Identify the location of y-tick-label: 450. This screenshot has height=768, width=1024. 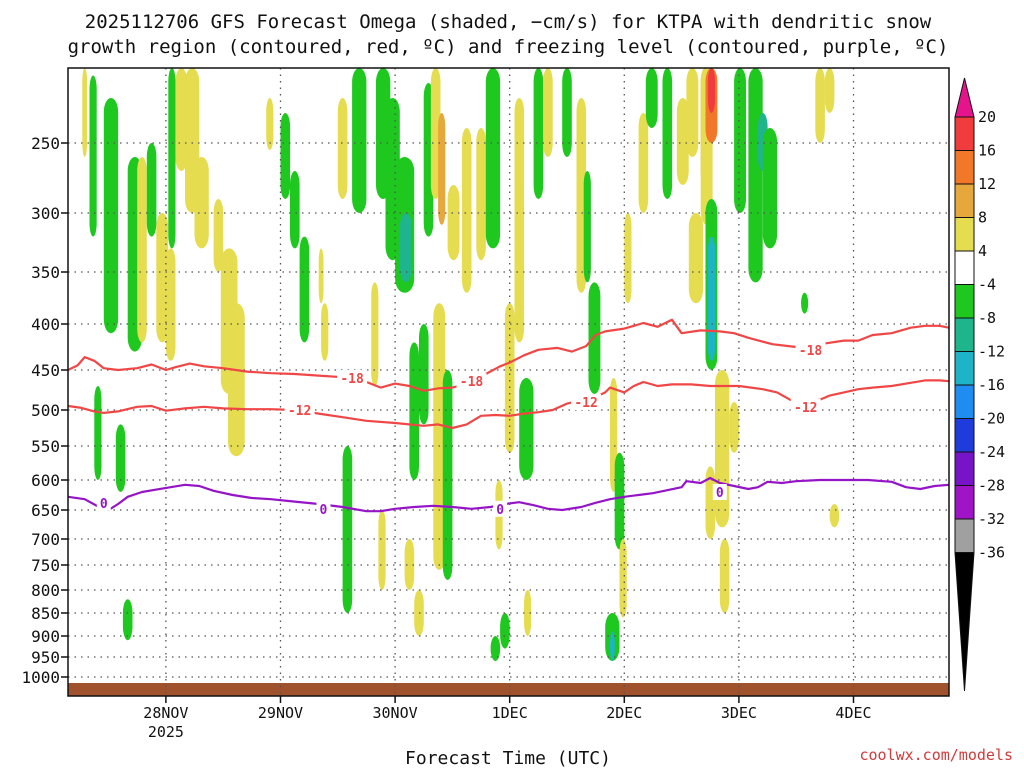
(45, 370).